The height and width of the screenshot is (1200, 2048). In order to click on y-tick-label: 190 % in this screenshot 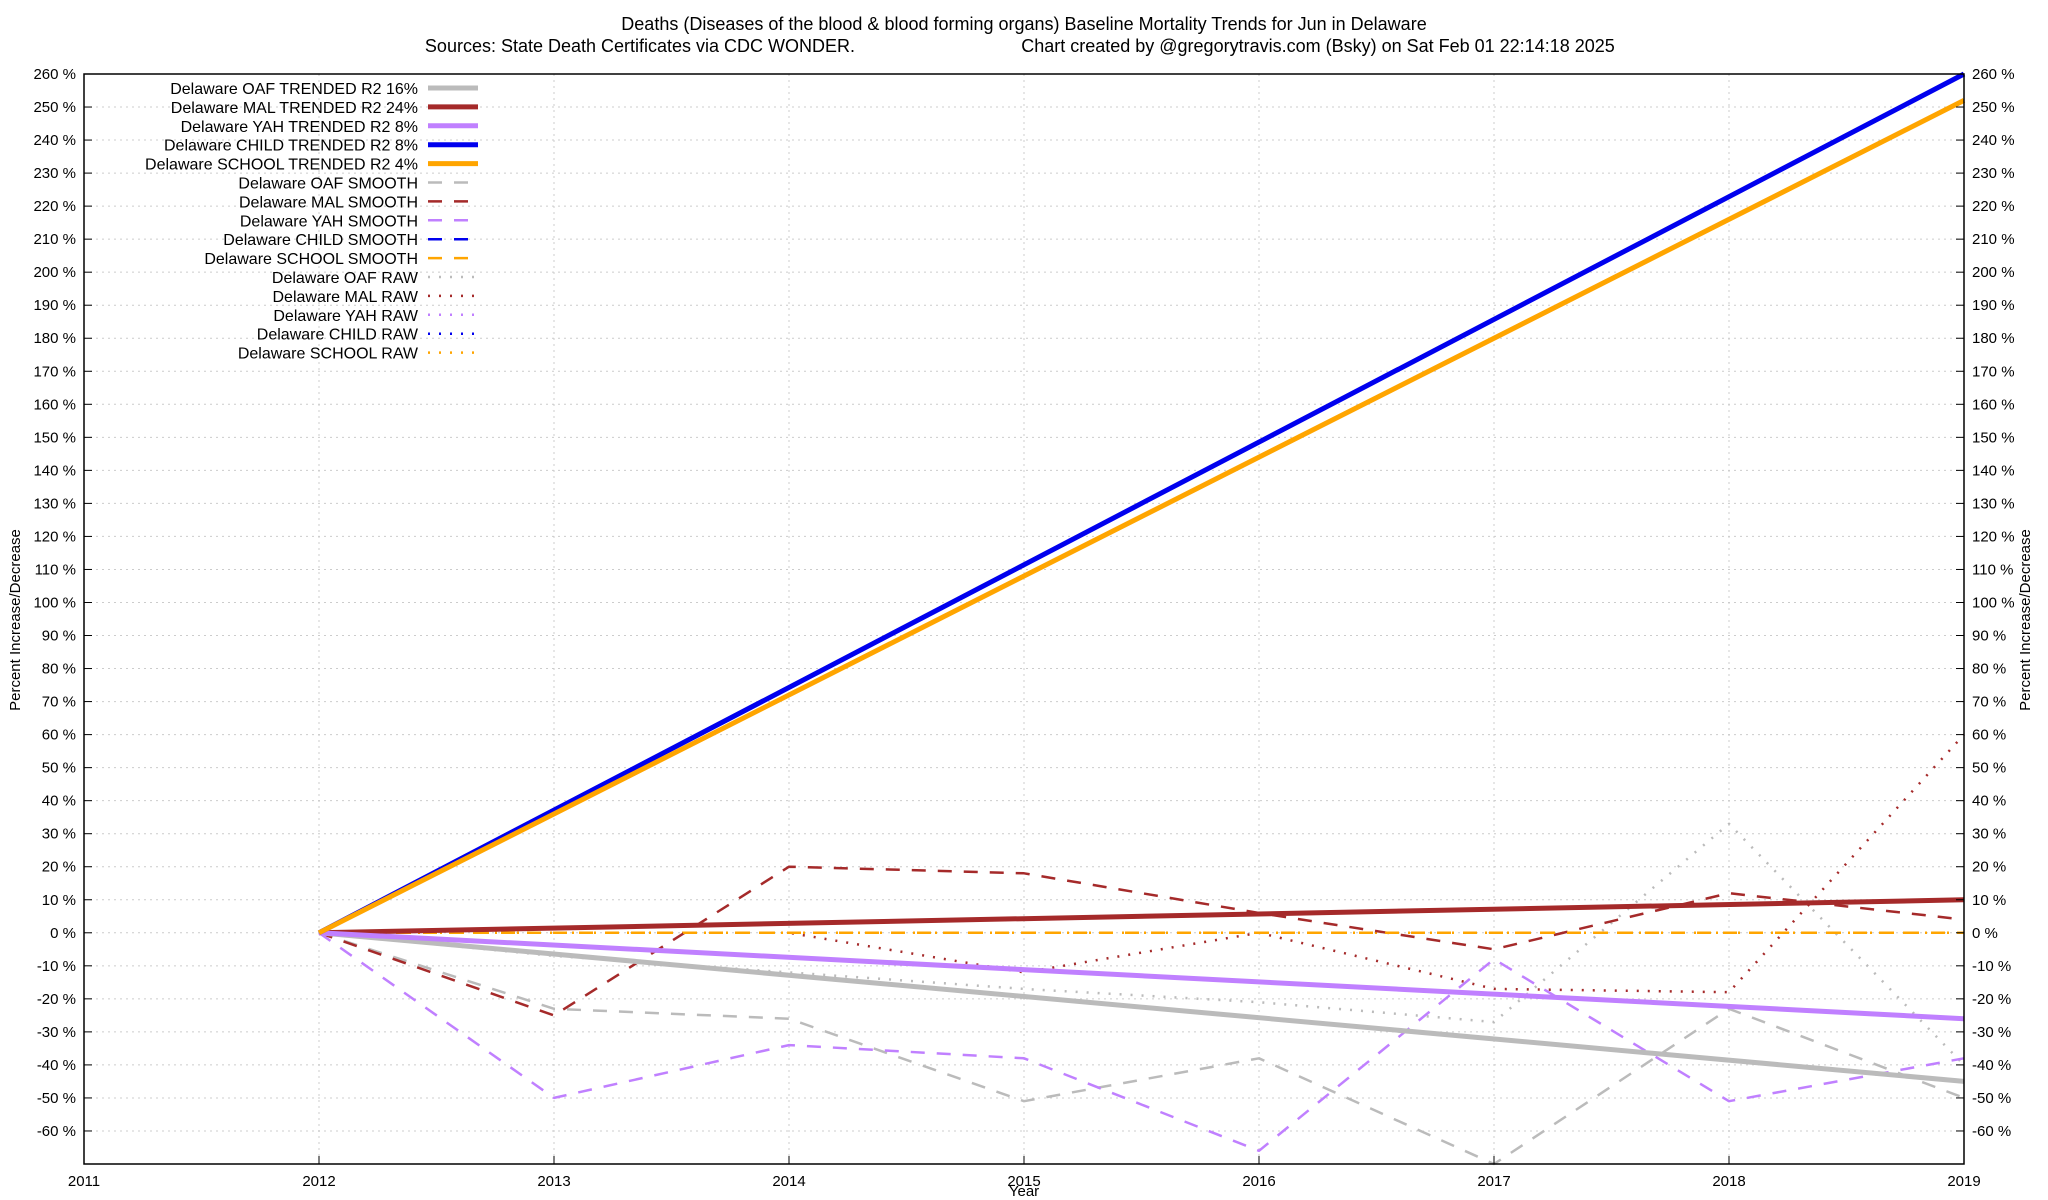, I will do `click(54, 305)`.